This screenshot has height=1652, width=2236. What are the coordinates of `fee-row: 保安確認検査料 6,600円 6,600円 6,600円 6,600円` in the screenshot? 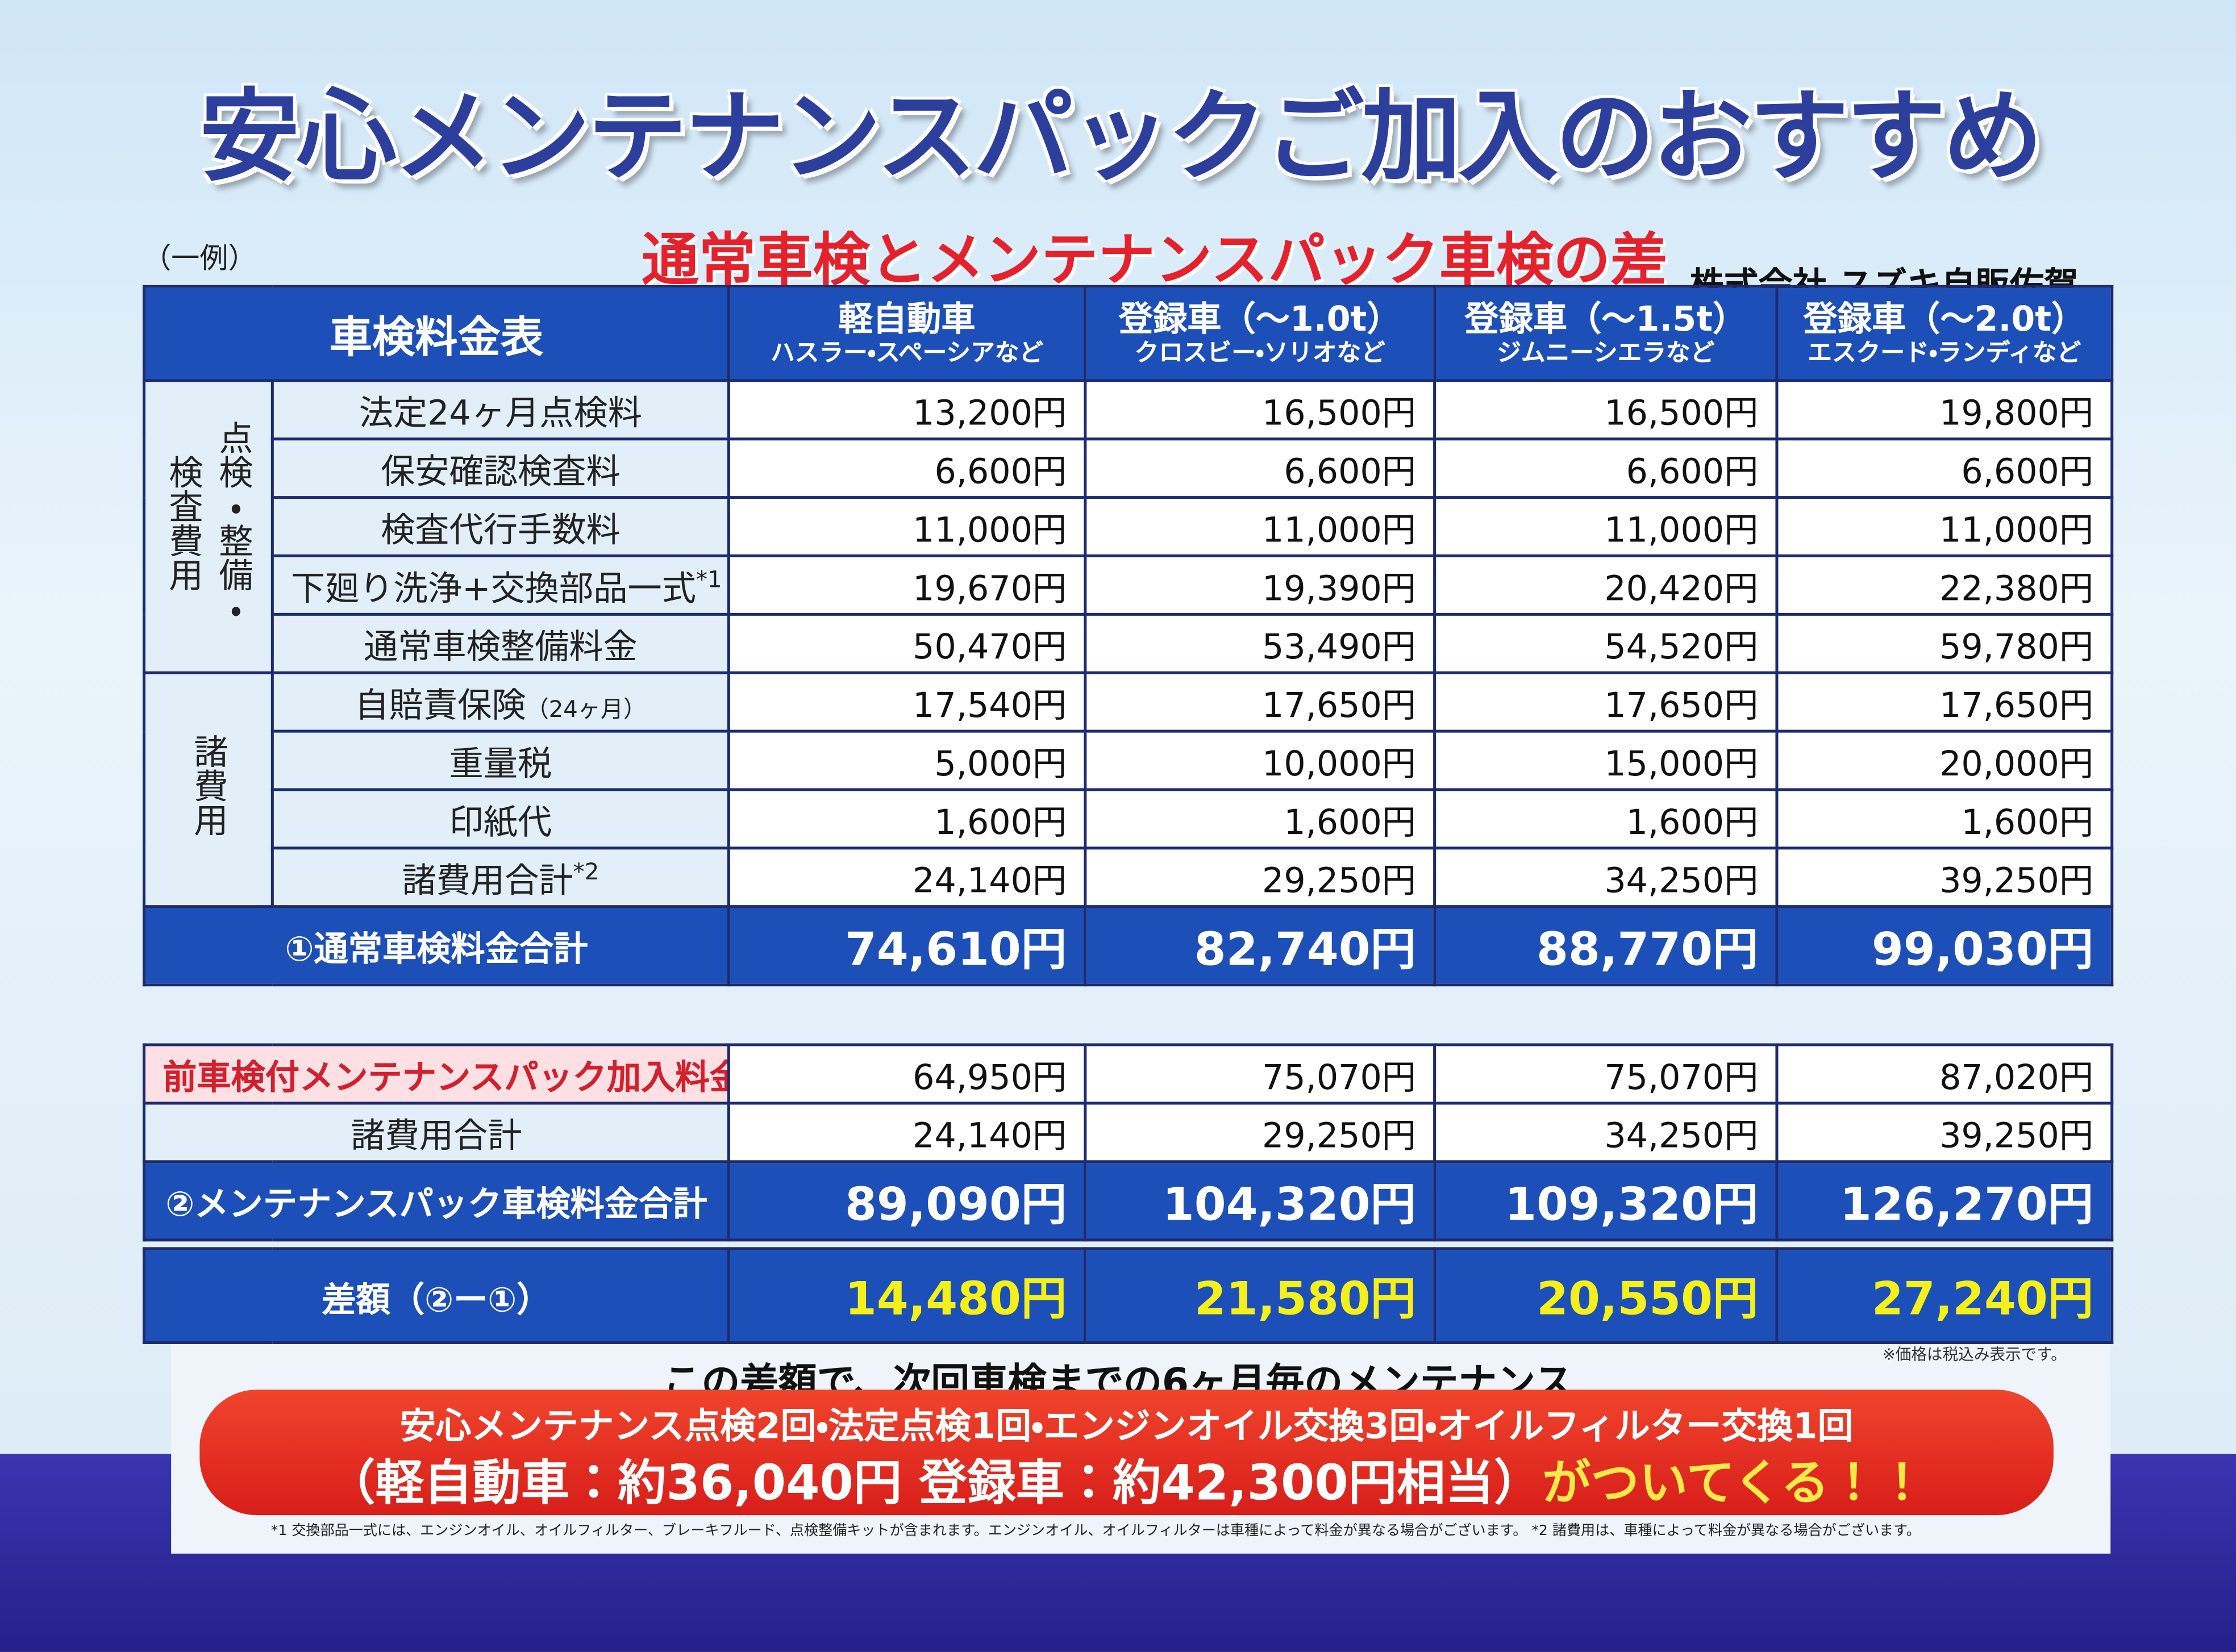 It's located at (1129, 468).